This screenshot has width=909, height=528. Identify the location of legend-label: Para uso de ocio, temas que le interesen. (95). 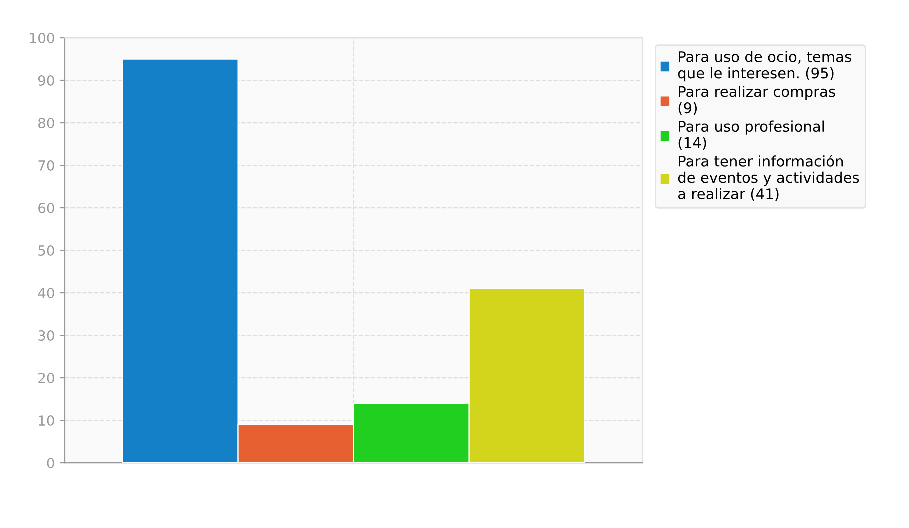
(765, 66).